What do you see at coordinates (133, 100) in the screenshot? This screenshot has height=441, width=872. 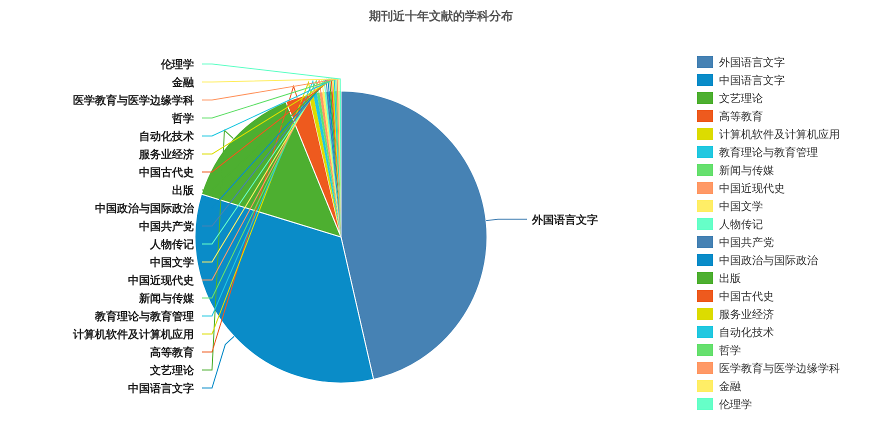 I see `slice-label: 医学教育与医学边缘学科` at bounding box center [133, 100].